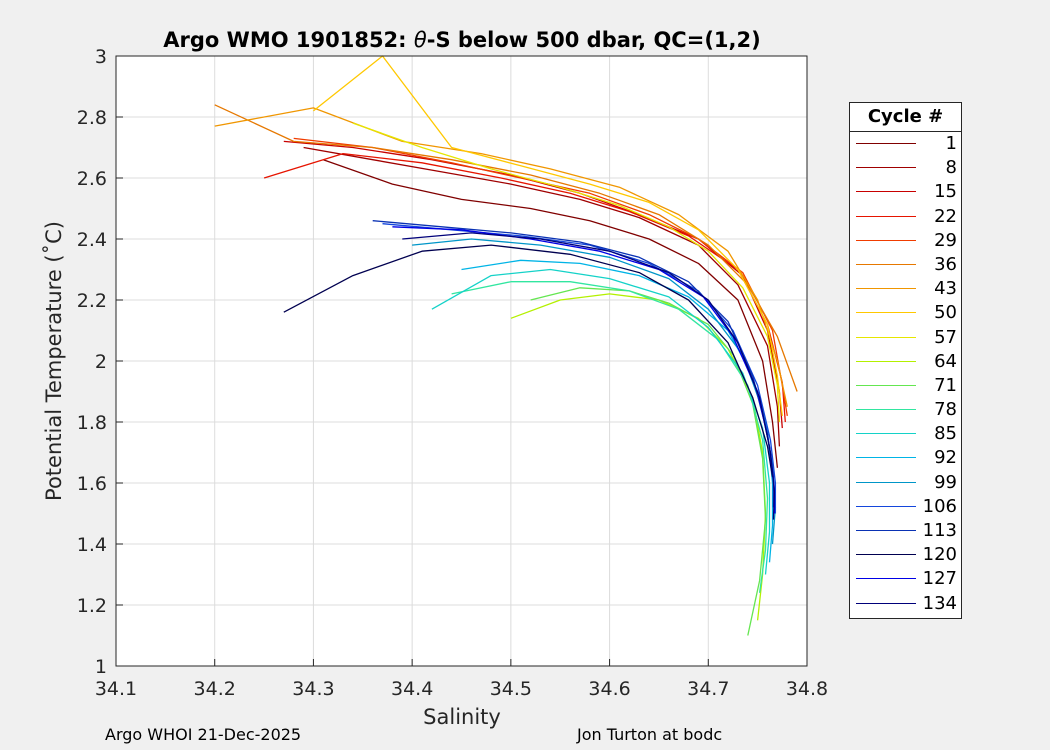  I want to click on legend-entry-cycle-92: 92, so click(905, 458).